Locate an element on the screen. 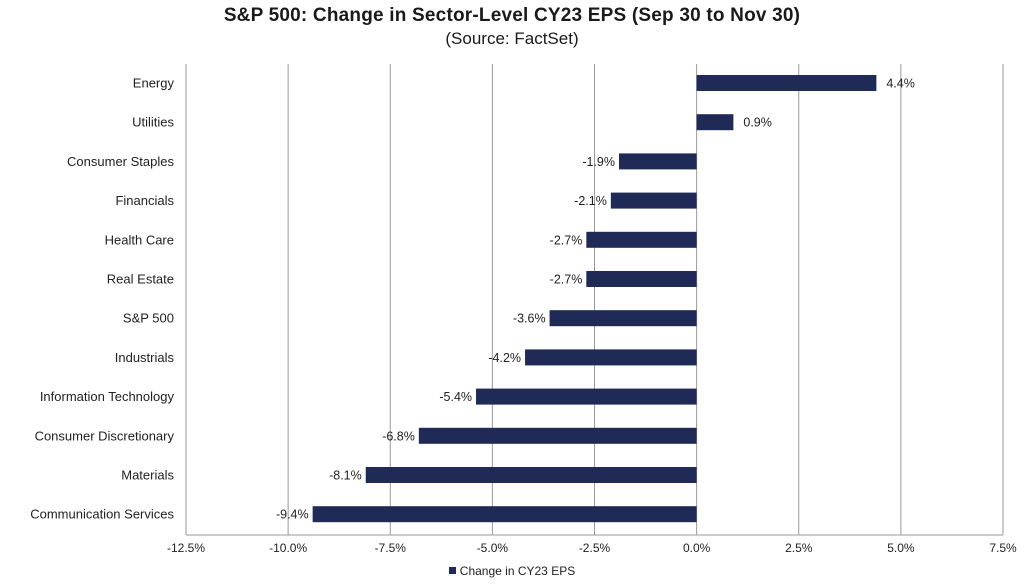 The width and height of the screenshot is (1024, 584). category-label: Utilities is located at coordinates (153, 122).